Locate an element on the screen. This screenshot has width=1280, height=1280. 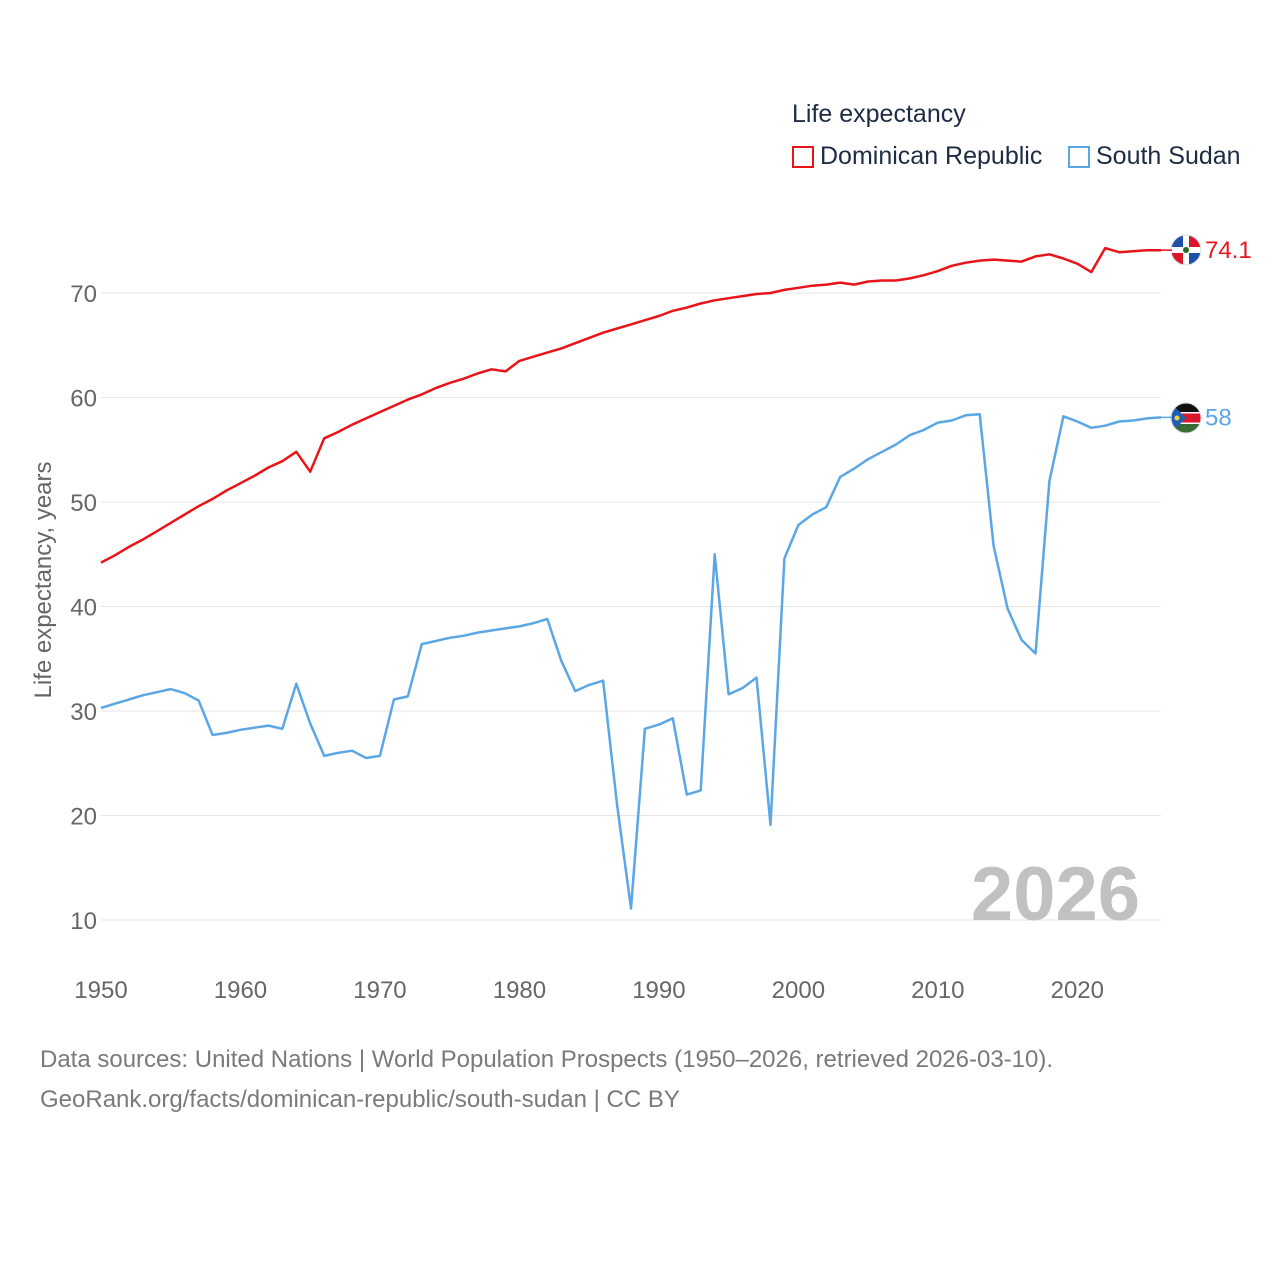
y-axis-label: Life expectancy, years is located at coordinates (43, 579).